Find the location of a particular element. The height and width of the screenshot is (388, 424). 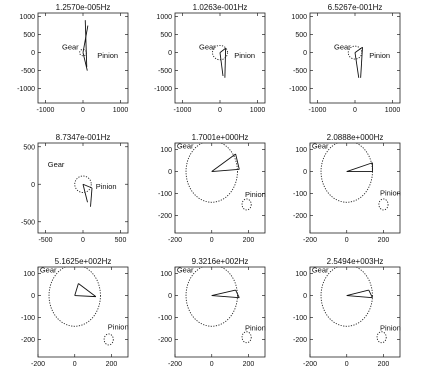

chart-6-pinion-circle is located at coordinates (383, 204).